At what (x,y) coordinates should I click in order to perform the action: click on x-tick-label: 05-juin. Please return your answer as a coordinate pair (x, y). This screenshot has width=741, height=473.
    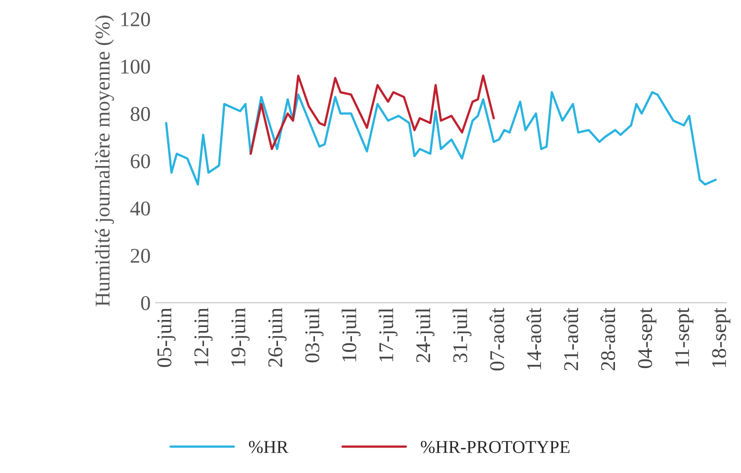
    Looking at the image, I should click on (166, 337).